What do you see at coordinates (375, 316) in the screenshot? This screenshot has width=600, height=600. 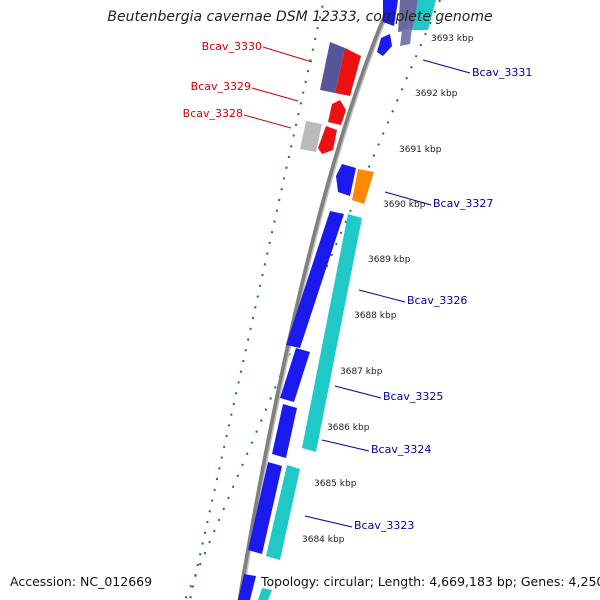 I see `tick-3688: 3688 kbp` at bounding box center [375, 316].